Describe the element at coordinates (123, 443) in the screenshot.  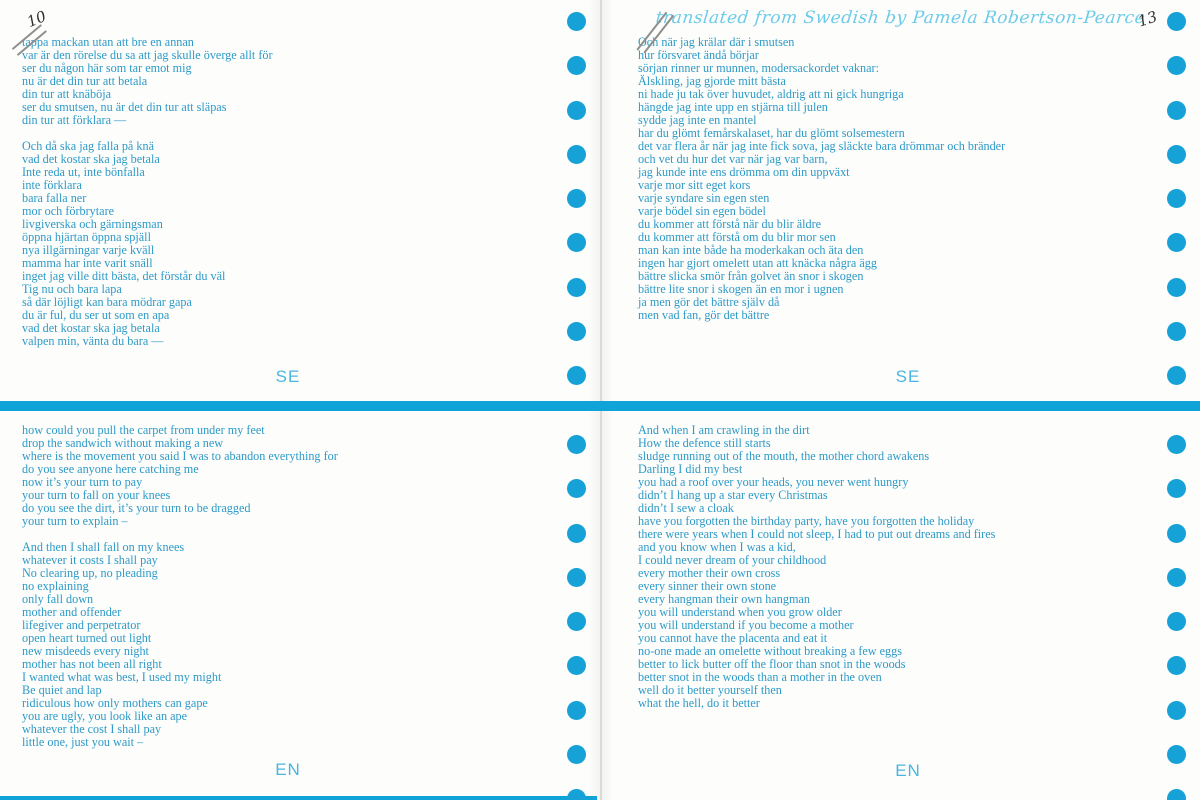
I see `poem-line: drop the sandwich without making a new` at that location.